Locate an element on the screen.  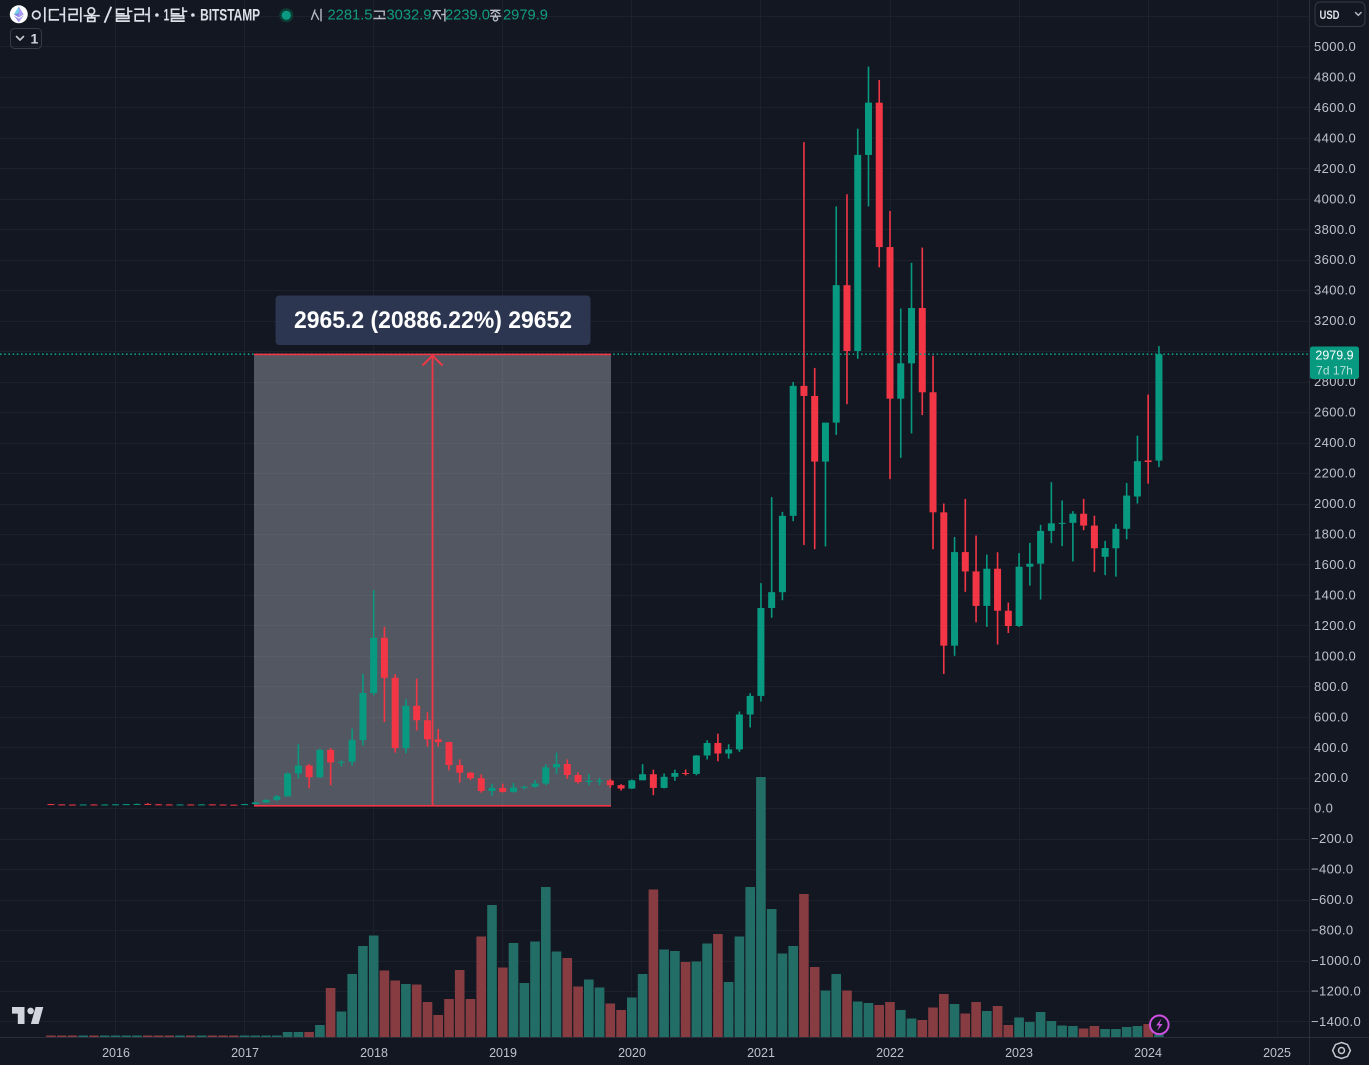
svg-text: 3032.9 is located at coordinates (409, 15).